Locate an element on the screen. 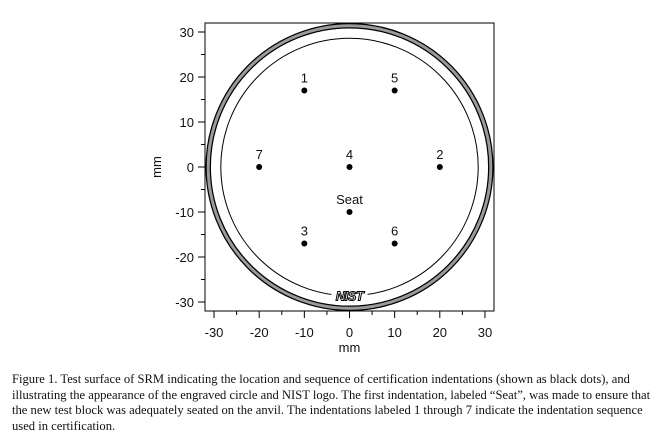 The height and width of the screenshot is (444, 657). point-label: Seat is located at coordinates (349, 199).